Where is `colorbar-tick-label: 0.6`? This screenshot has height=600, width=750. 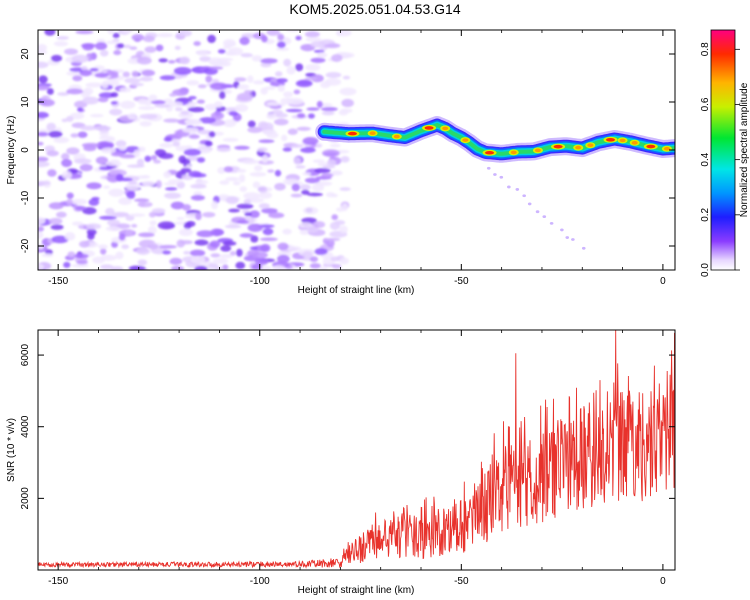 colorbar-tick-label: 0.6 is located at coordinates (705, 104).